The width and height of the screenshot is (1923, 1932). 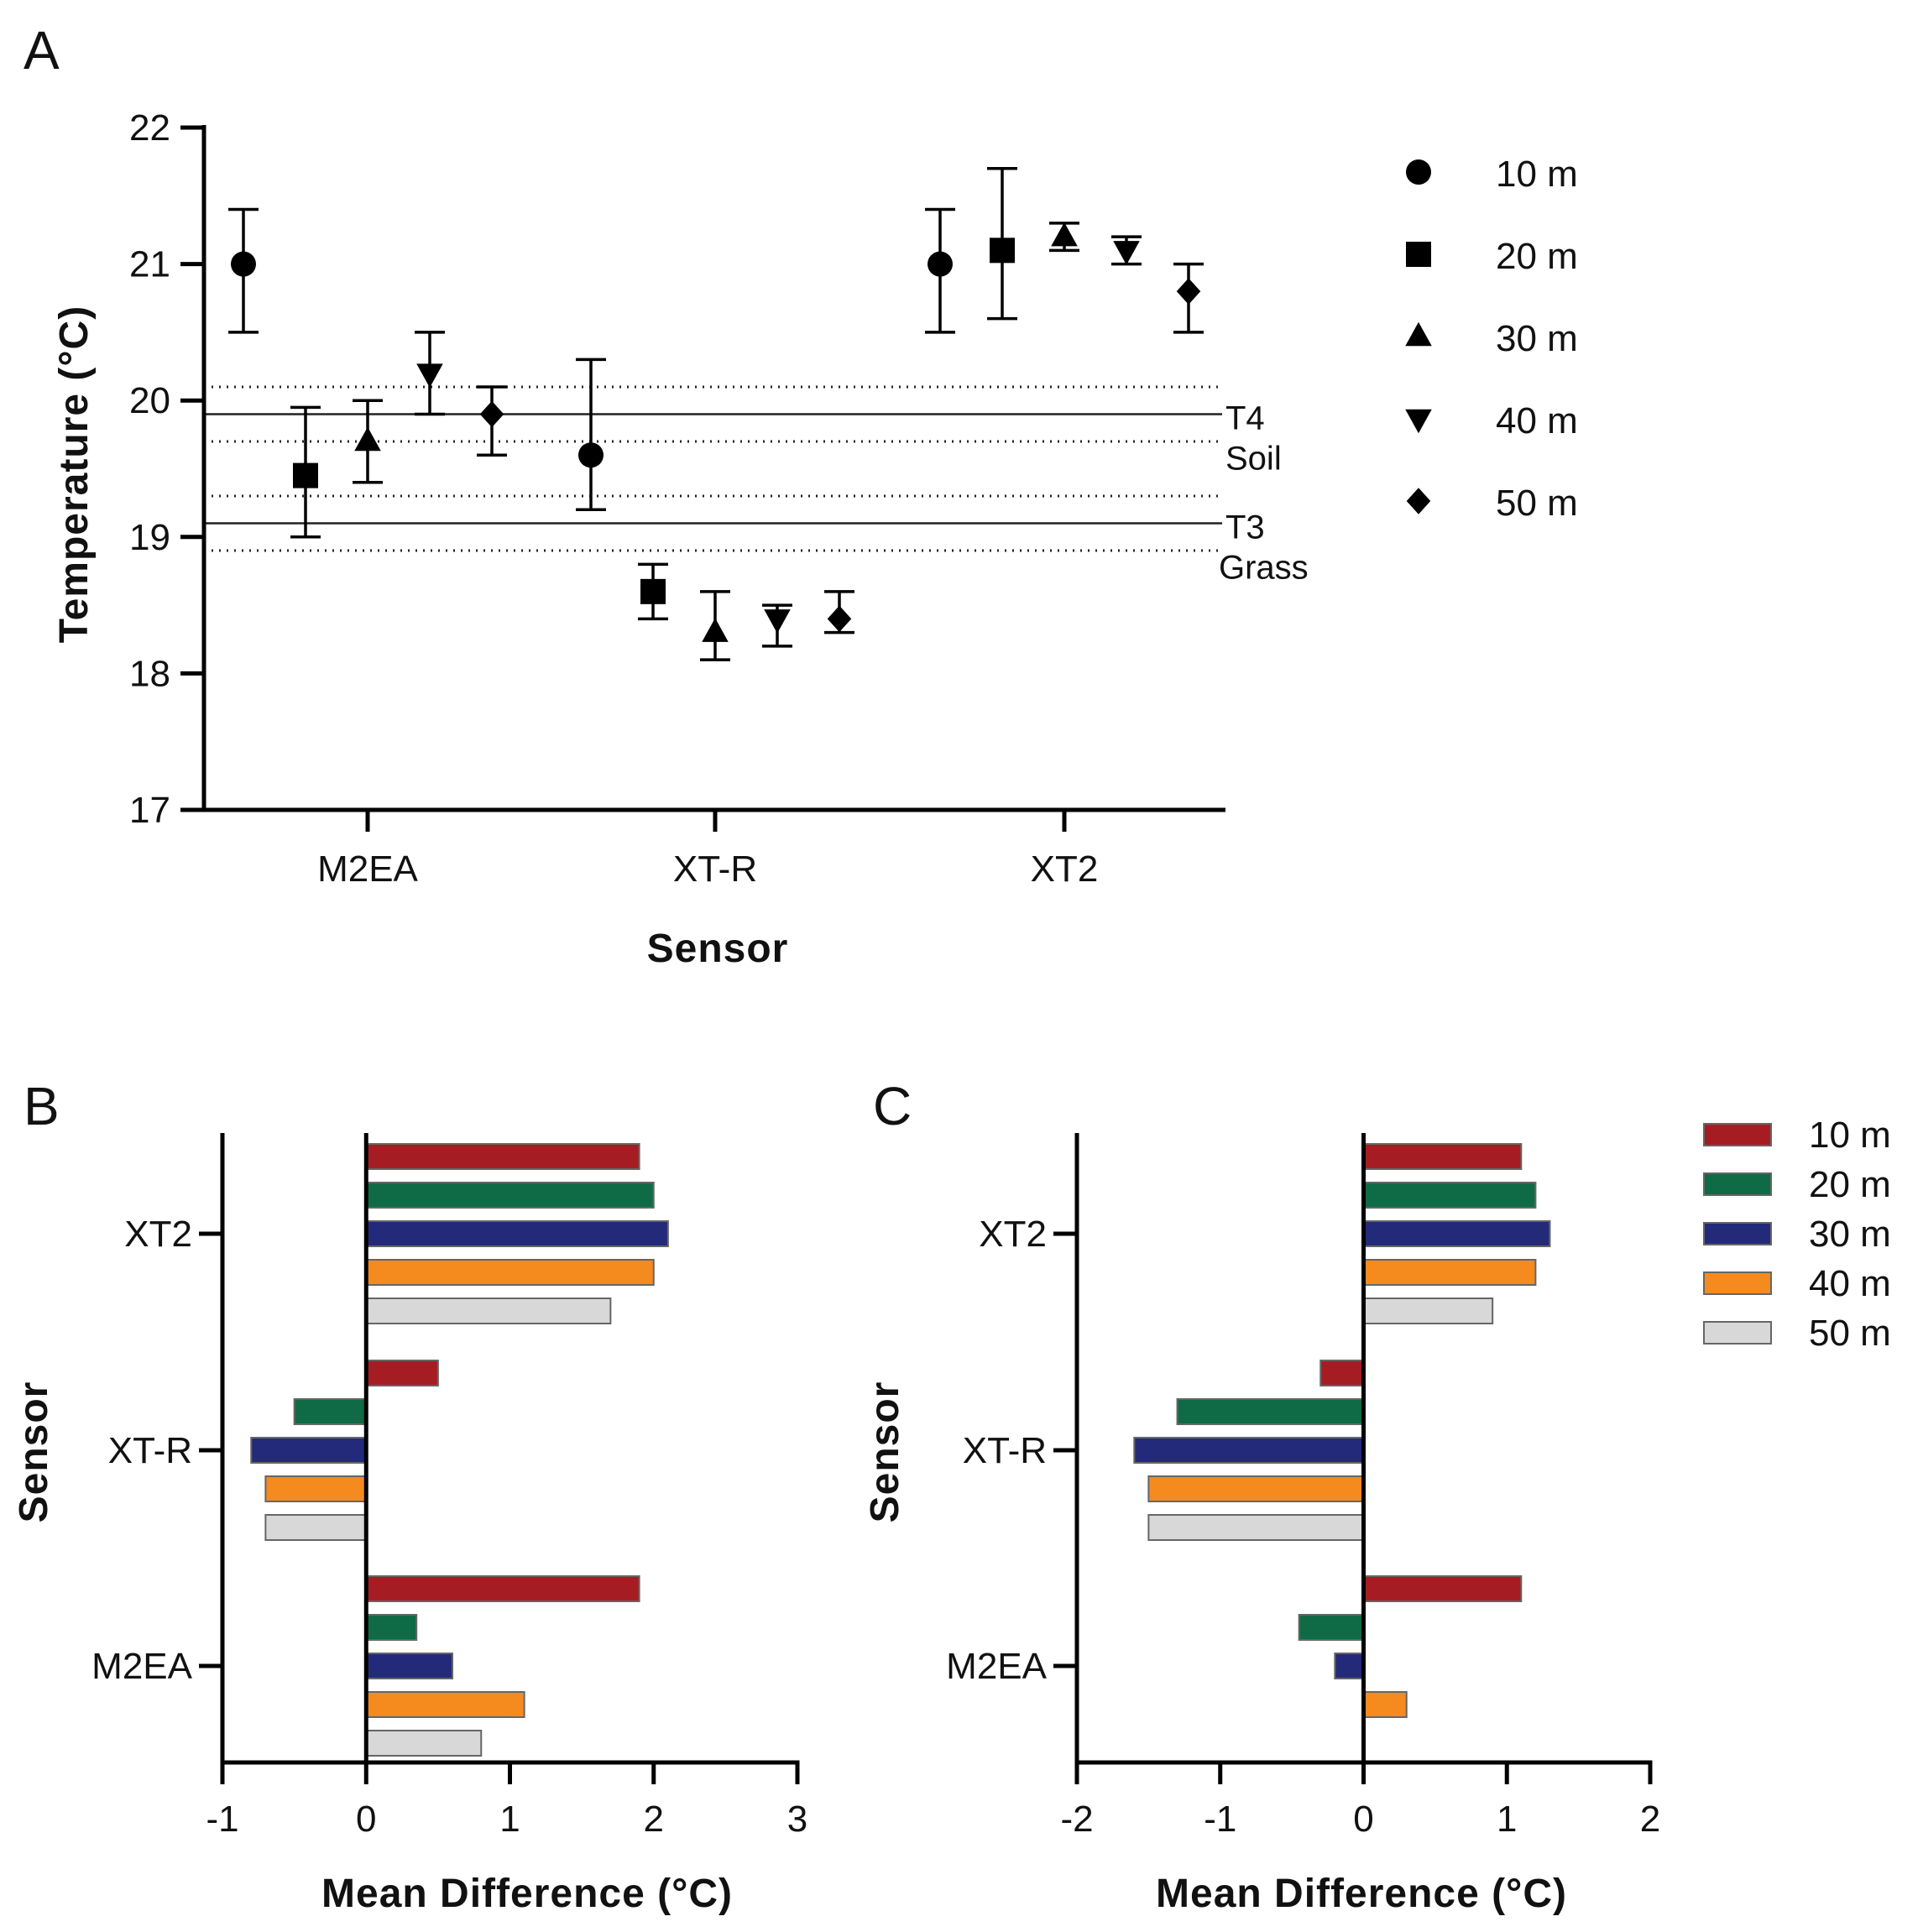 What do you see at coordinates (502, 1156) in the screenshot?
I see `bar-b-xt2-10-m` at bounding box center [502, 1156].